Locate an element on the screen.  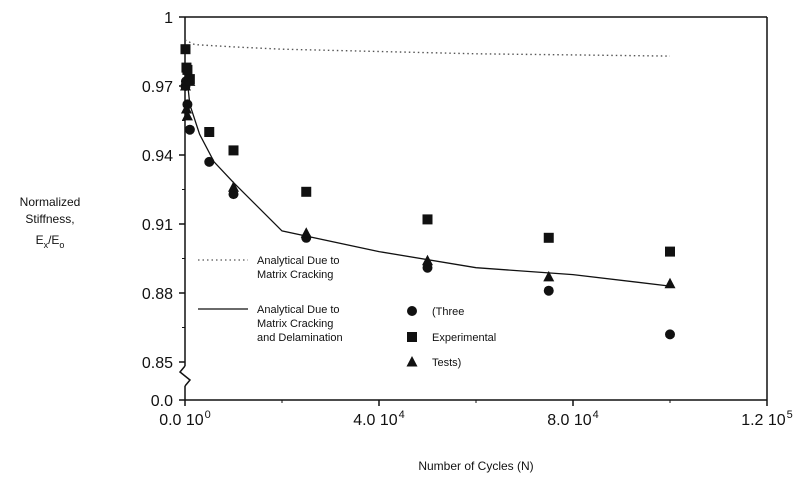
y-axis-title-line: Stiffness, is located at coordinates (49, 219).